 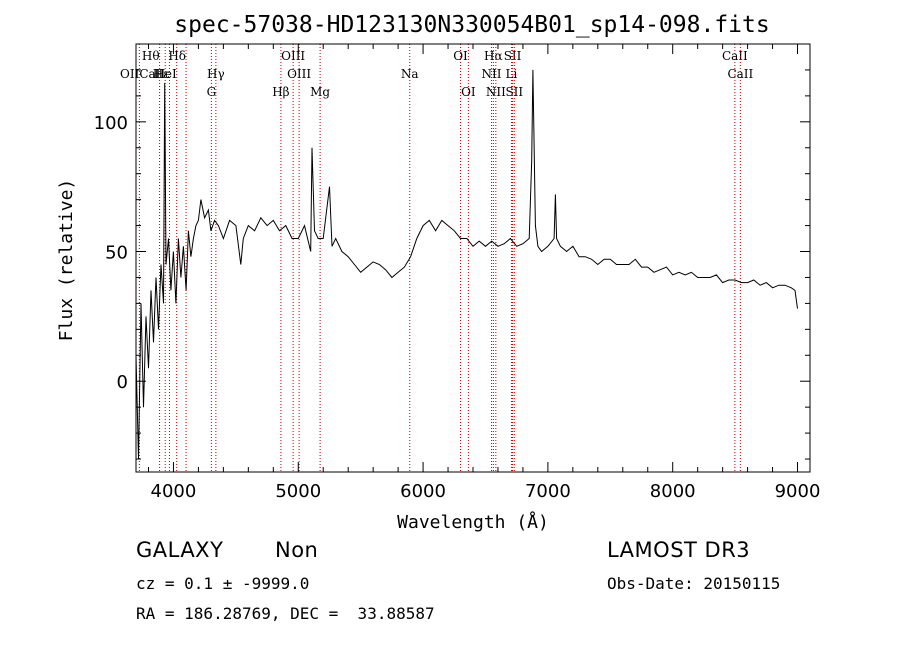 What do you see at coordinates (473, 522) in the screenshot?
I see `x-axis-label: Wavelength (Å)` at bounding box center [473, 522].